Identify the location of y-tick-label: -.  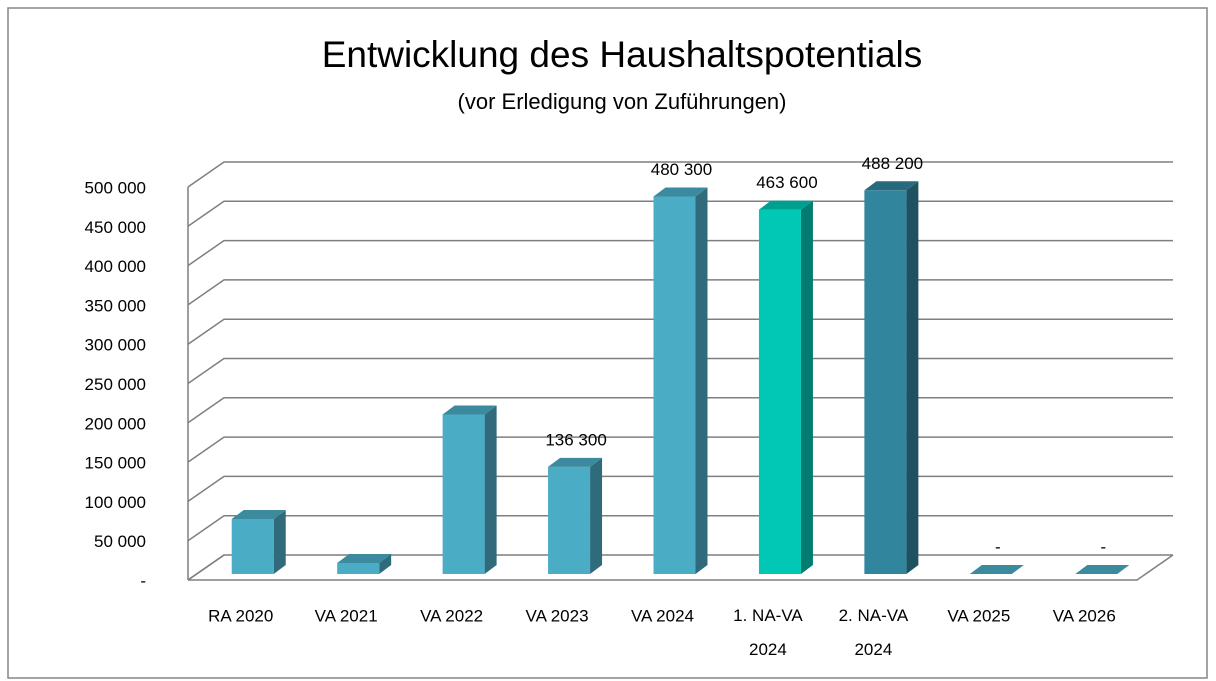
(143, 580).